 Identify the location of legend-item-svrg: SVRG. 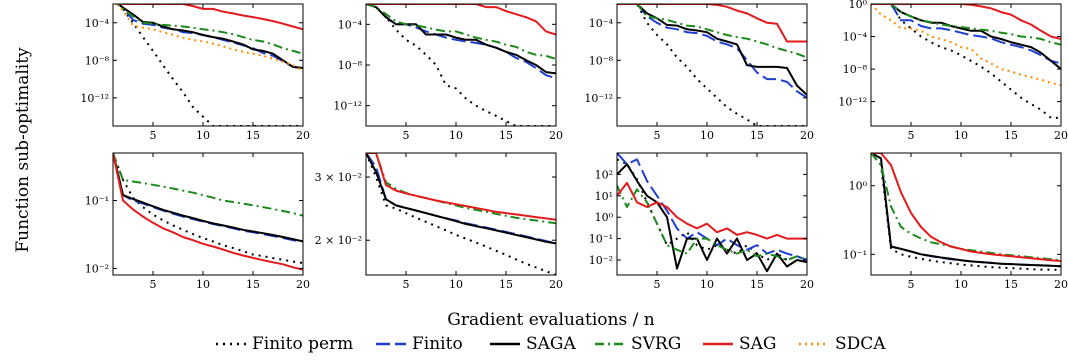
(638, 344).